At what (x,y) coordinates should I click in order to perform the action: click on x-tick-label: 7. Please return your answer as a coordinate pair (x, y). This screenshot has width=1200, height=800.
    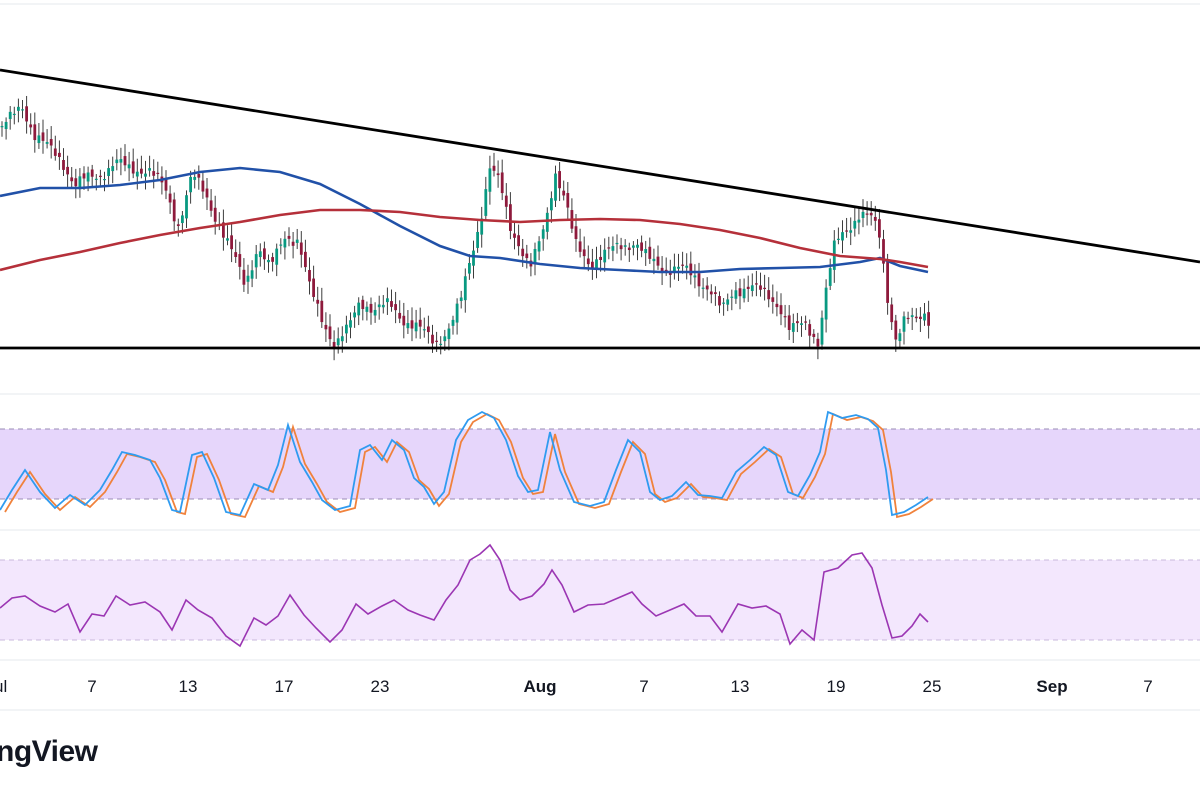
    Looking at the image, I should click on (91, 686).